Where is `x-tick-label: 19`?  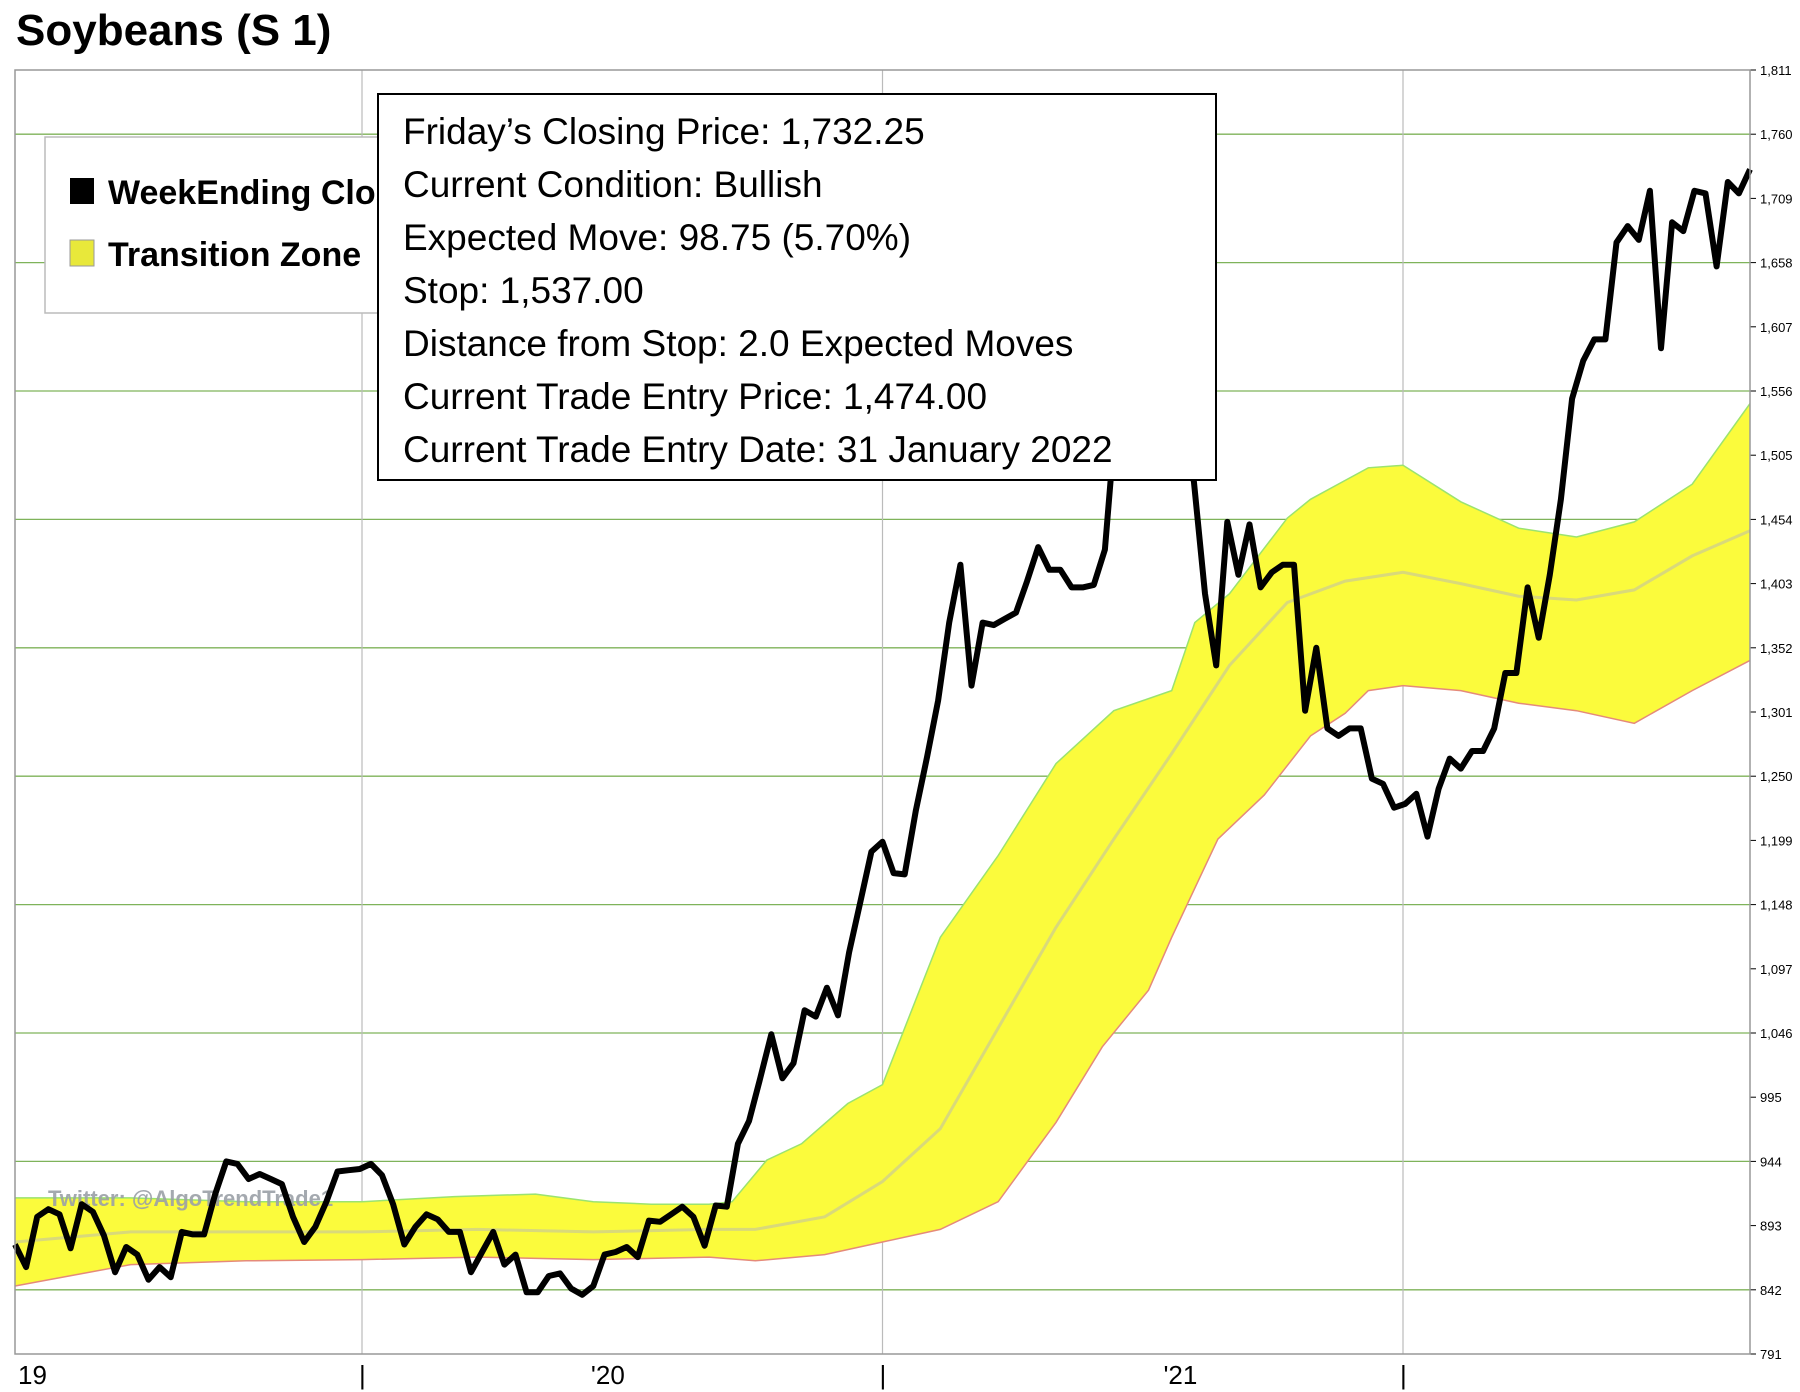
x-tick-label: 19 is located at coordinates (32, 1375).